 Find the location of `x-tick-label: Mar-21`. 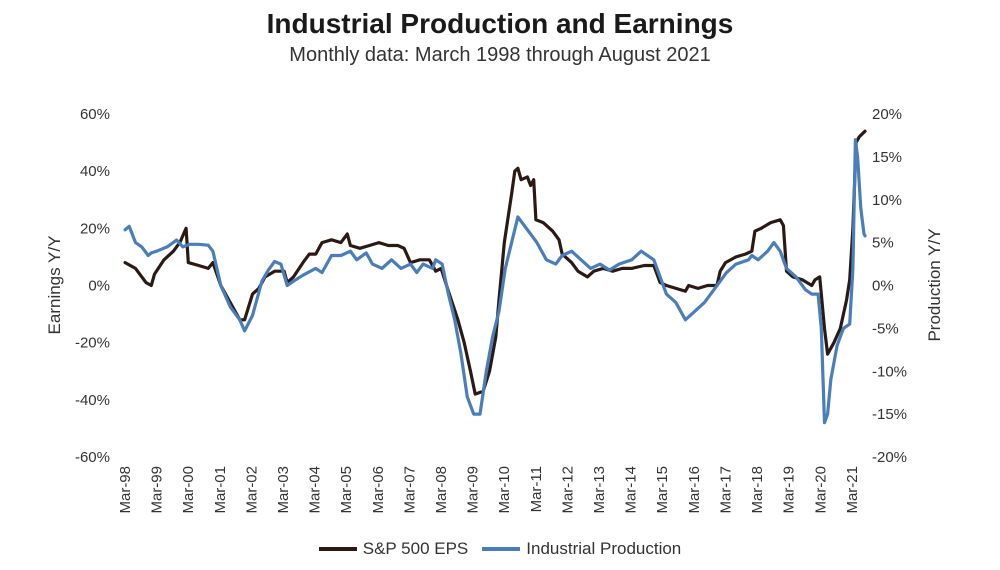

x-tick-label: Mar-21 is located at coordinates (852, 490).